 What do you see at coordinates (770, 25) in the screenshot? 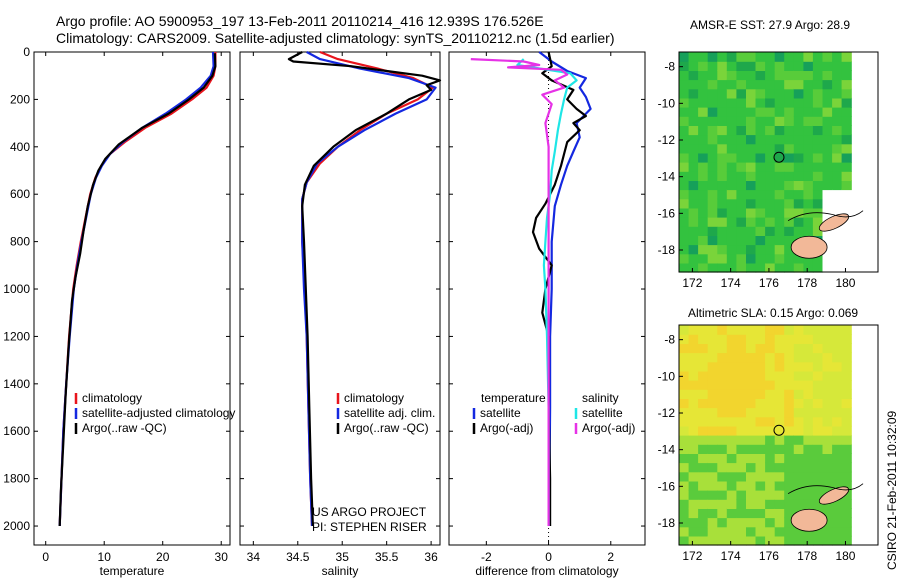
I see `sst-map-title: AMSR-E SST: 27.9 Argo: 28.9` at bounding box center [770, 25].